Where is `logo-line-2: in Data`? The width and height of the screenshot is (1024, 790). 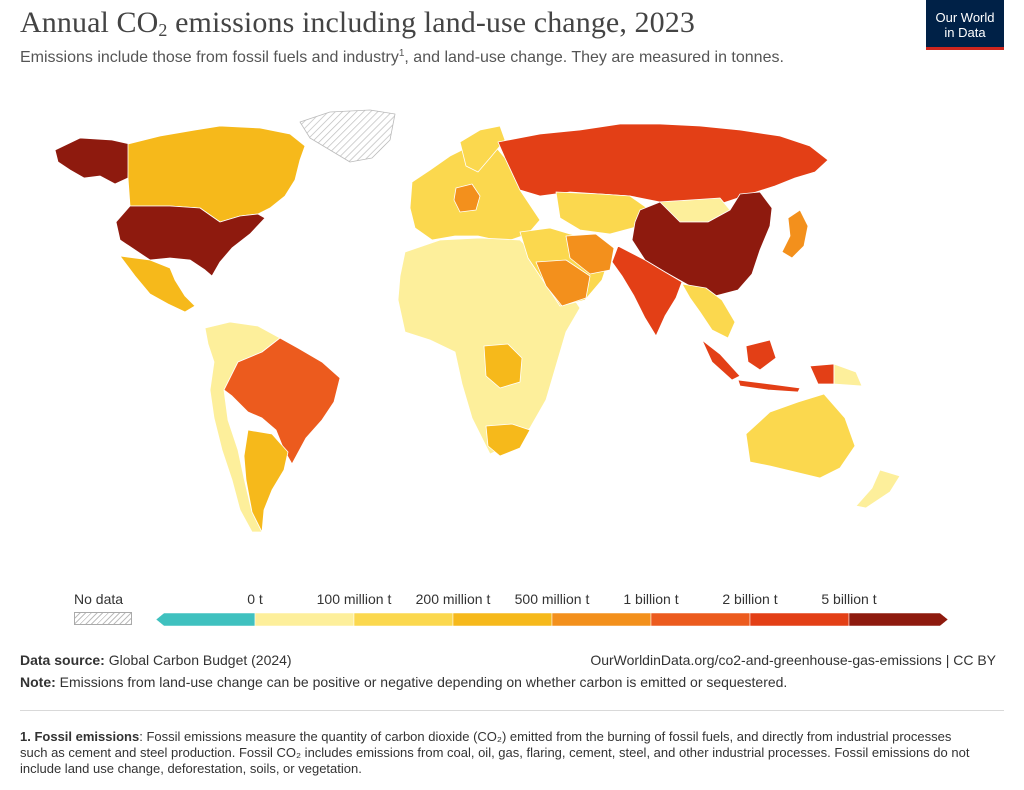
logo-line-2: in Data is located at coordinates (965, 32).